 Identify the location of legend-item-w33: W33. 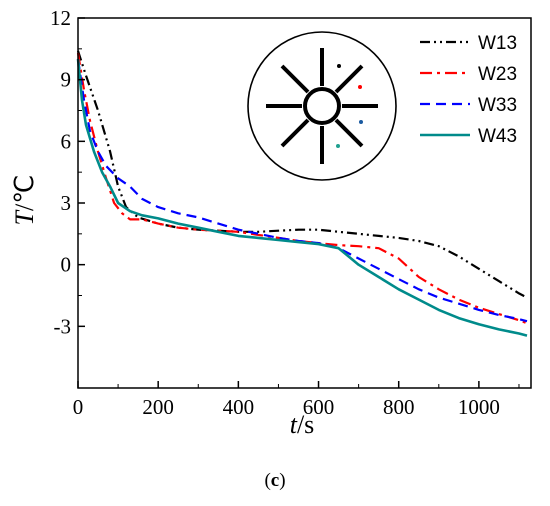
(468, 105).